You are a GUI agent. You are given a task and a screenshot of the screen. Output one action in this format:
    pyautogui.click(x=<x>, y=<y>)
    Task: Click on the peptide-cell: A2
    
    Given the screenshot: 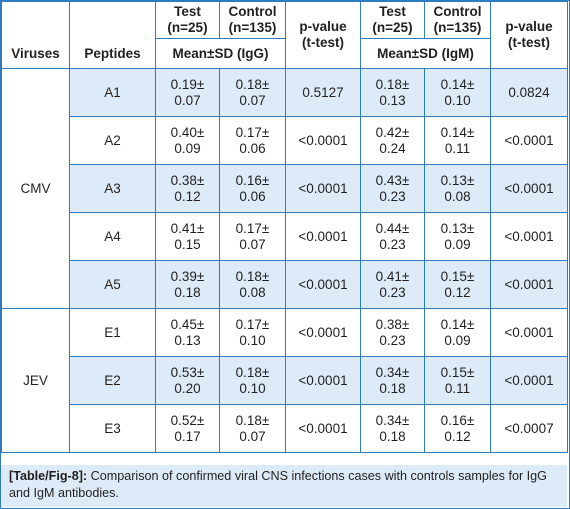 What is the action you would take?
    pyautogui.click(x=112, y=140)
    